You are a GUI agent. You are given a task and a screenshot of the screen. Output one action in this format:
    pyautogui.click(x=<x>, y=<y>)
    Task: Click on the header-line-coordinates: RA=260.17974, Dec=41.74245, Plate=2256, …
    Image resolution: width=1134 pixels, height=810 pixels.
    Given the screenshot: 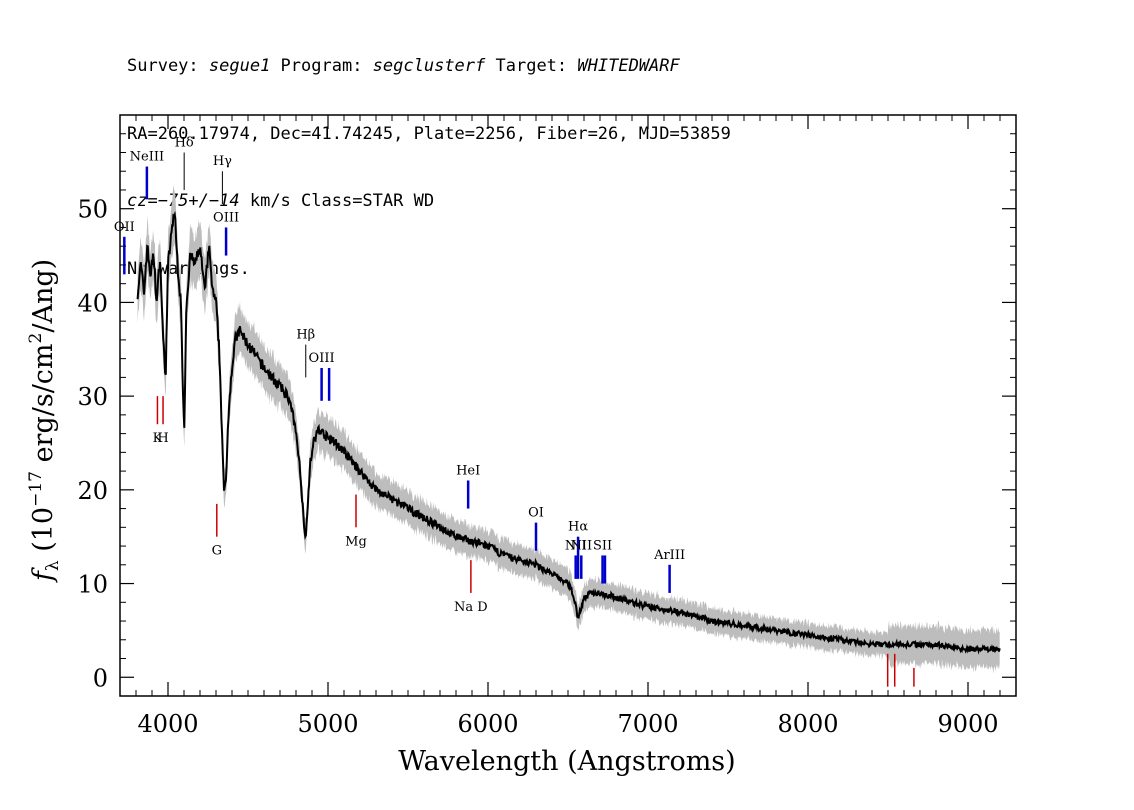 What is the action you would take?
    pyautogui.click(x=429, y=133)
    